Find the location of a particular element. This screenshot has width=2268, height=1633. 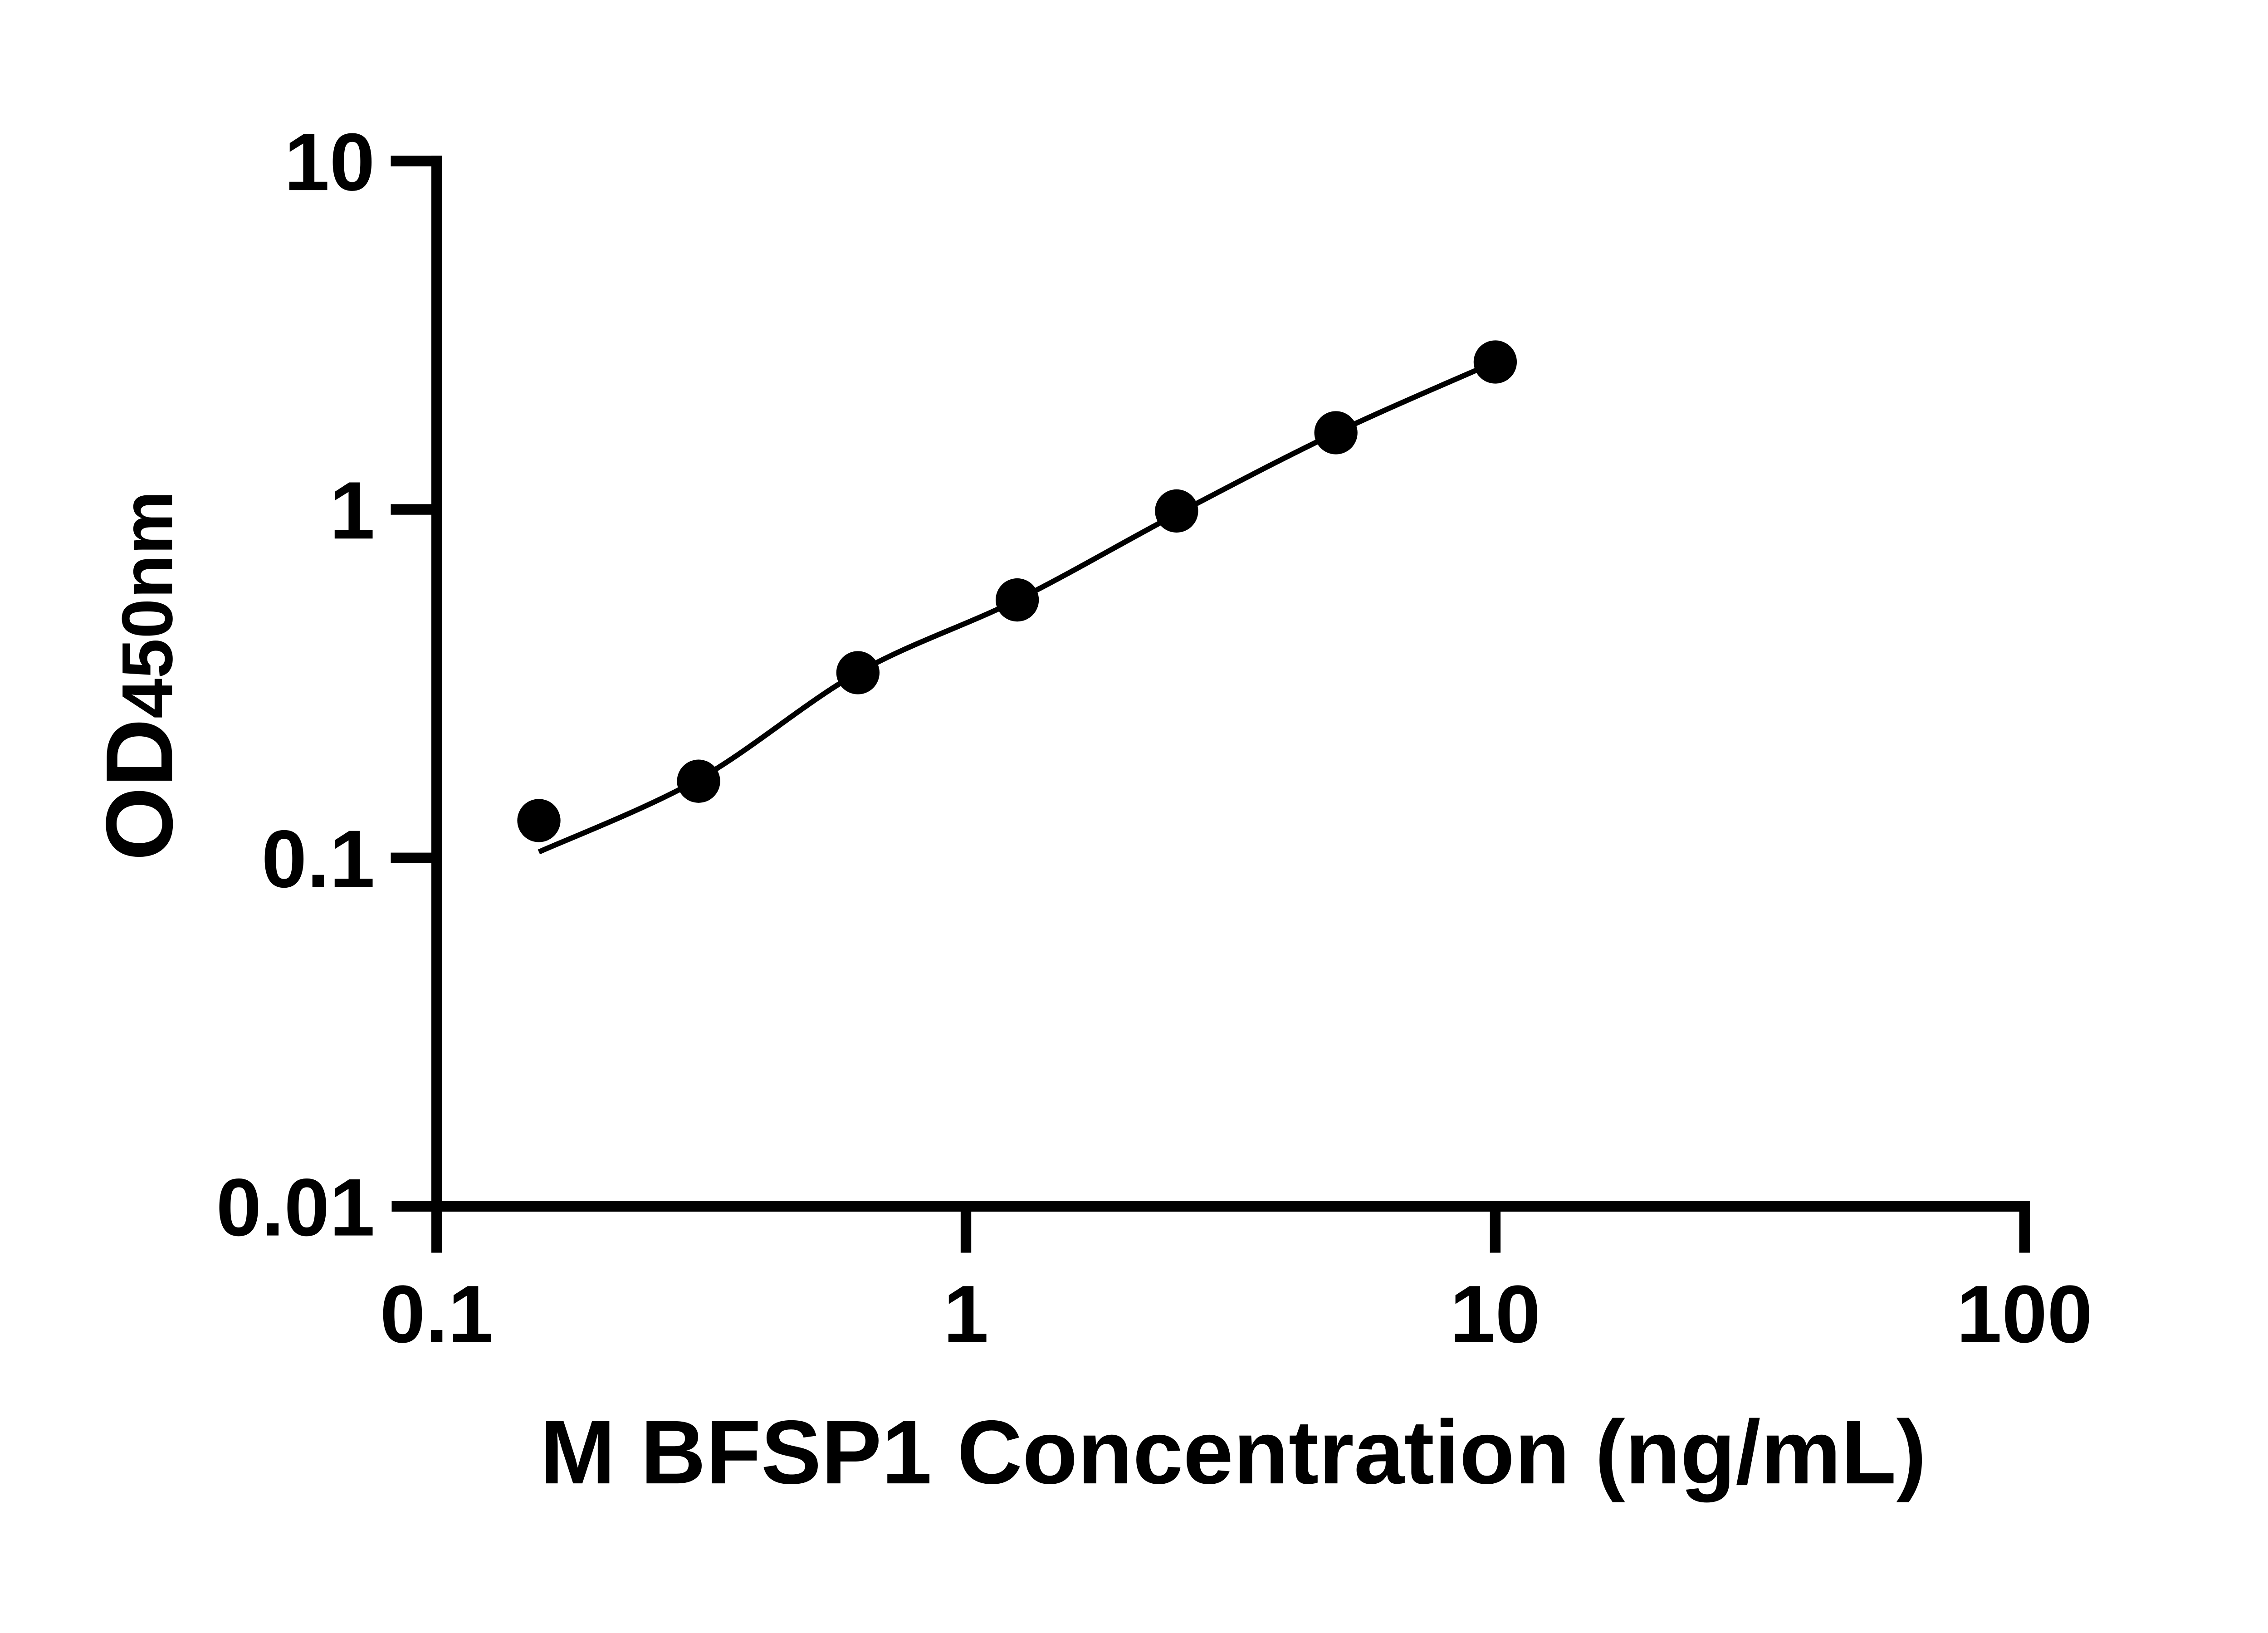

data-point-5ng-ml is located at coordinates (1336, 433).